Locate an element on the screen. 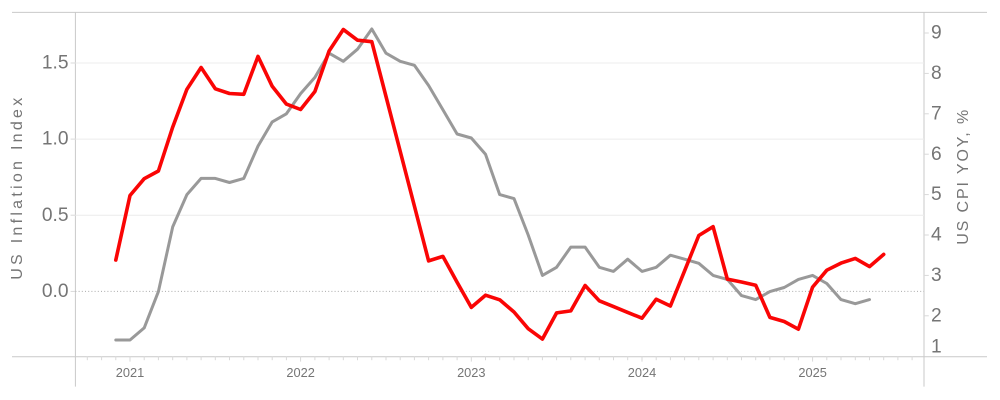  svg-text: 2021 is located at coordinates (130, 372).